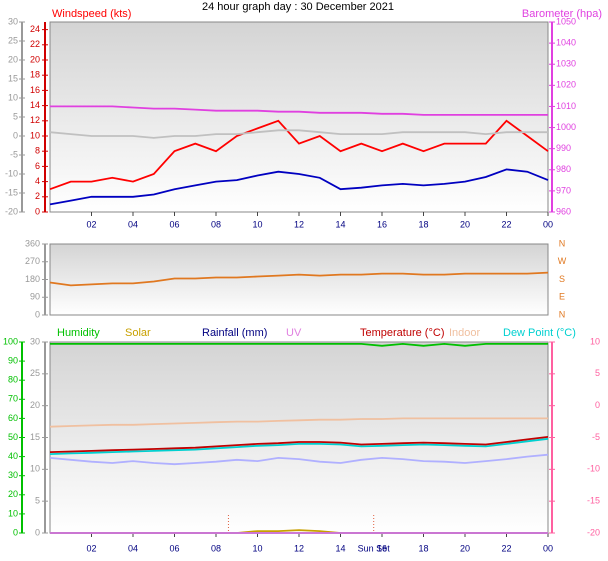 Image resolution: width=608 pixels, height=561 pixels. Describe the element at coordinates (32, 261) in the screenshot. I see `y-tick-label: 270` at that location.